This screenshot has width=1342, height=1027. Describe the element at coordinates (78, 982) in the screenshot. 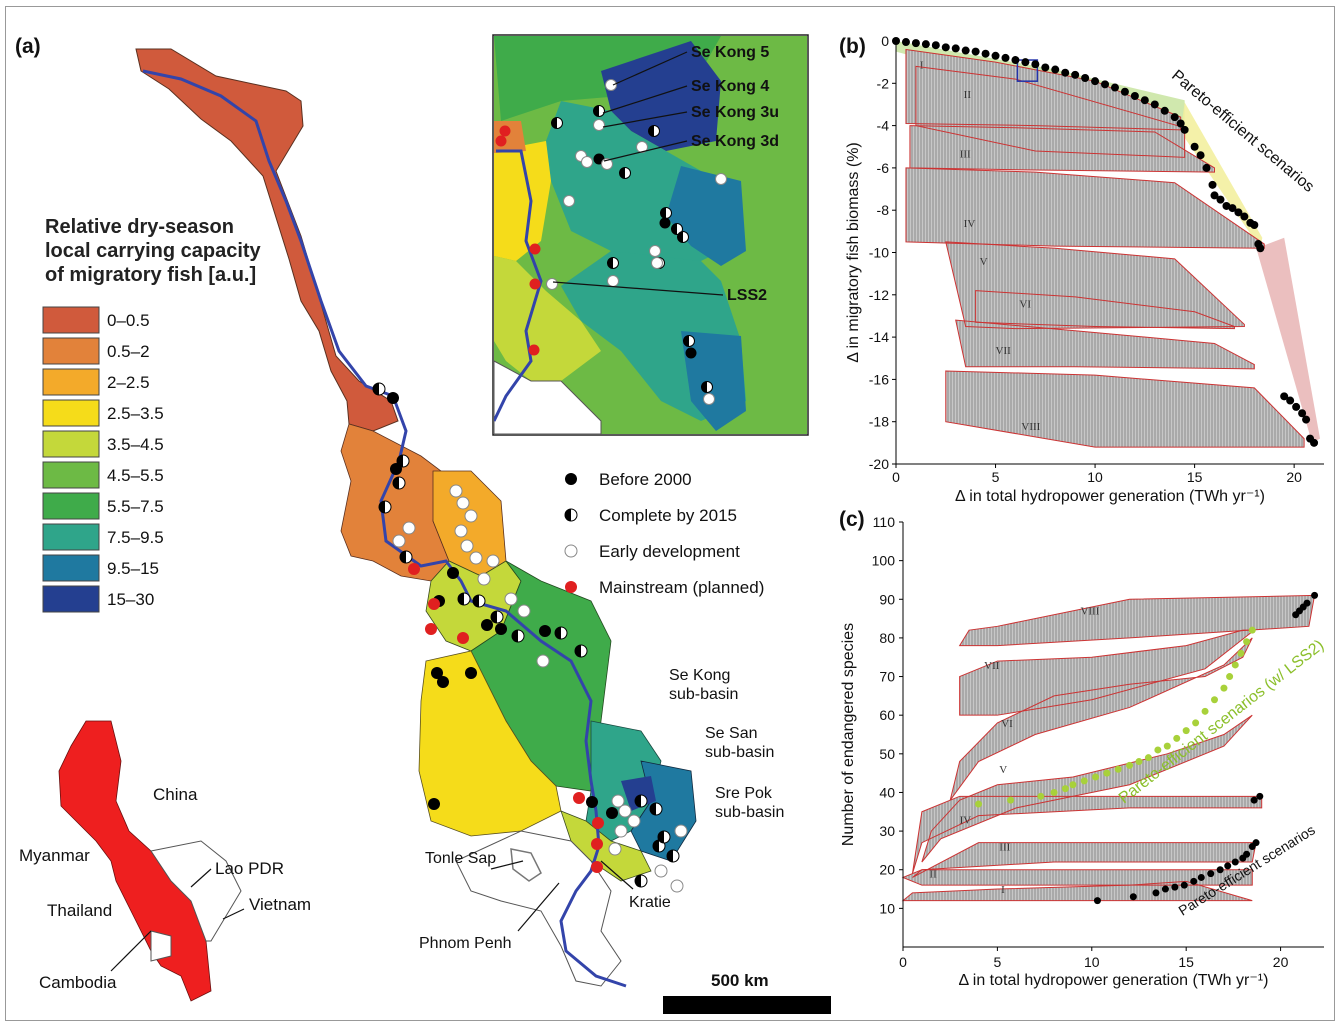

I see `cambodia-label: Cambodia` at that location.